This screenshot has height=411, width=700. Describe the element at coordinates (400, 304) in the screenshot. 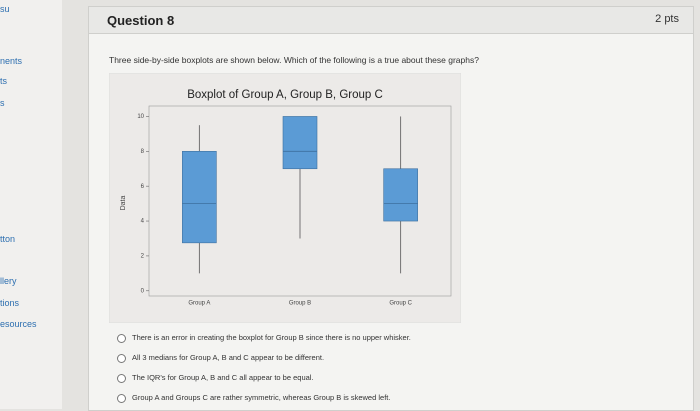

I see `x-tick-label: Group C` at that location.